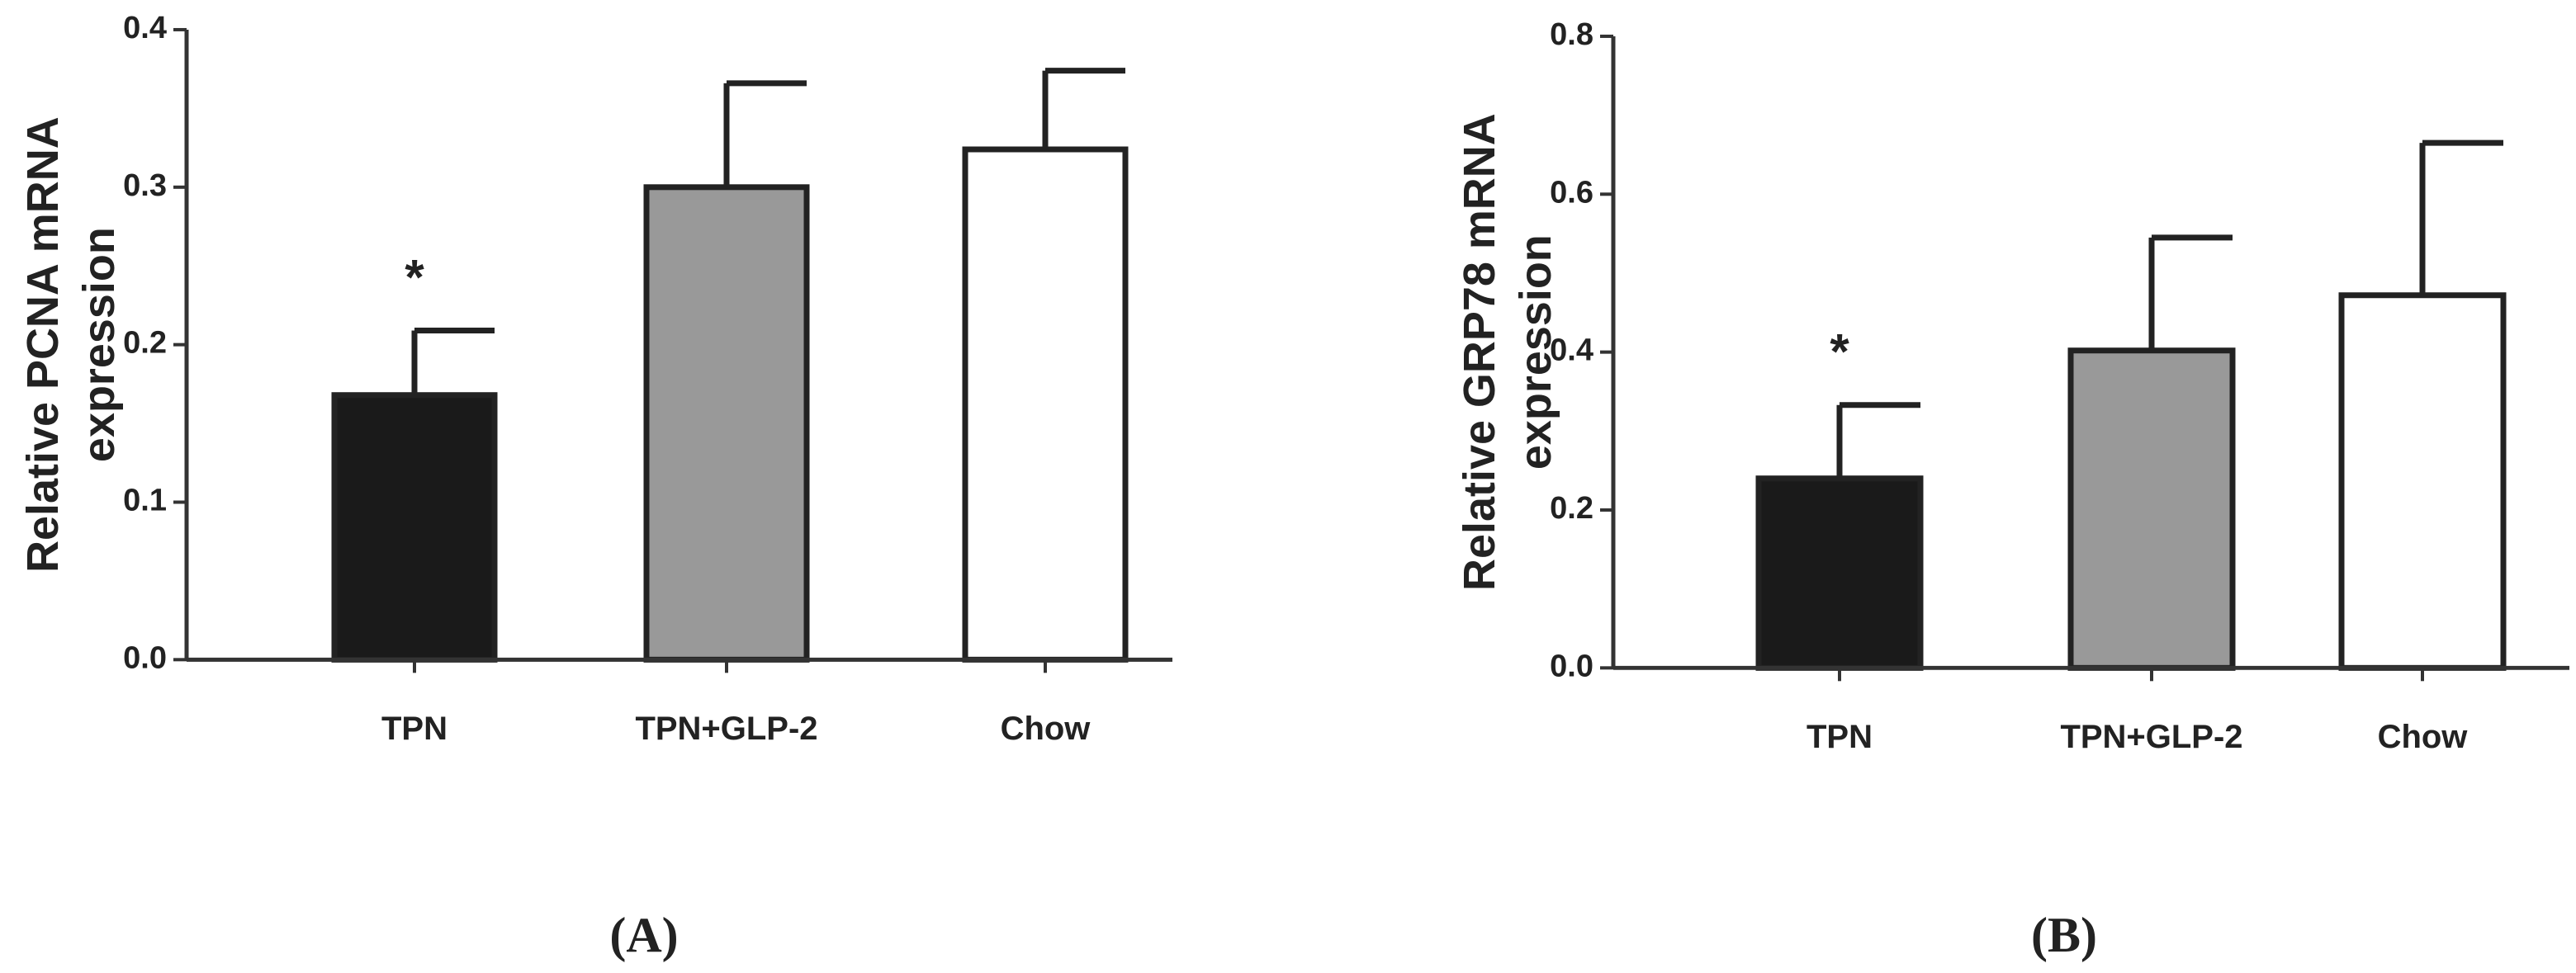 This screenshot has width=2576, height=973. Describe the element at coordinates (1479, 352) in the screenshot. I see `y-axis-label: Relative GRP78 mRNA` at that location.